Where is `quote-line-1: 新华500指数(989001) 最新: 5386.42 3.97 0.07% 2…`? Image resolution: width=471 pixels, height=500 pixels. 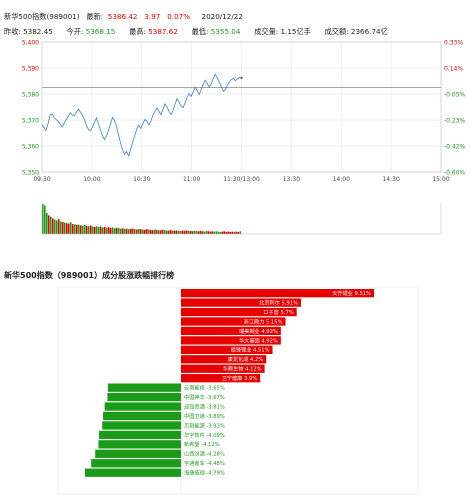 quote-line-1: 新华500指数(989001) 最新: 5386.42 3.97 0.07% 2… is located at coordinates (123, 17).